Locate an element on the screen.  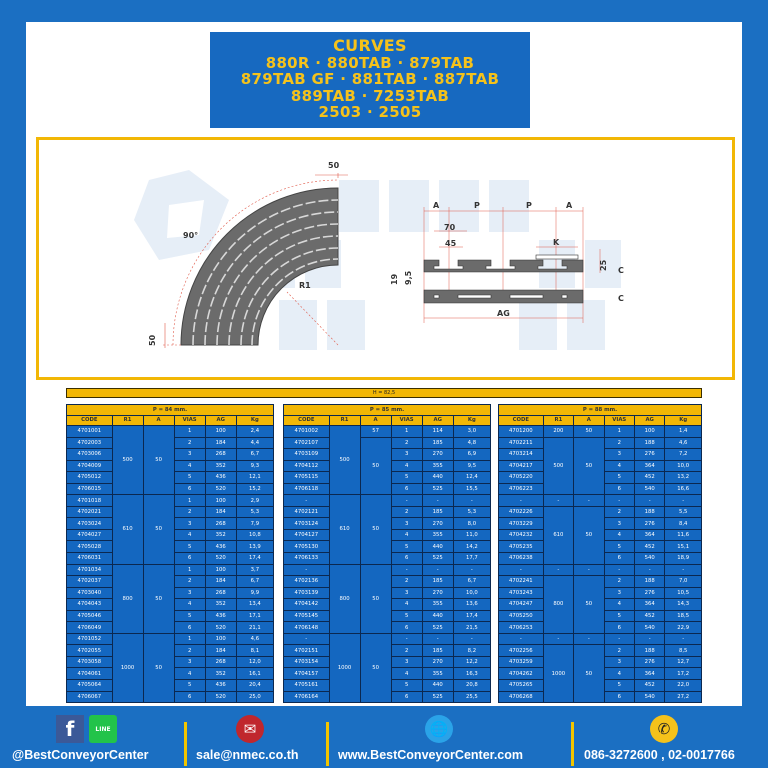
ag-cell: 268 is located at coordinates (220, 454).